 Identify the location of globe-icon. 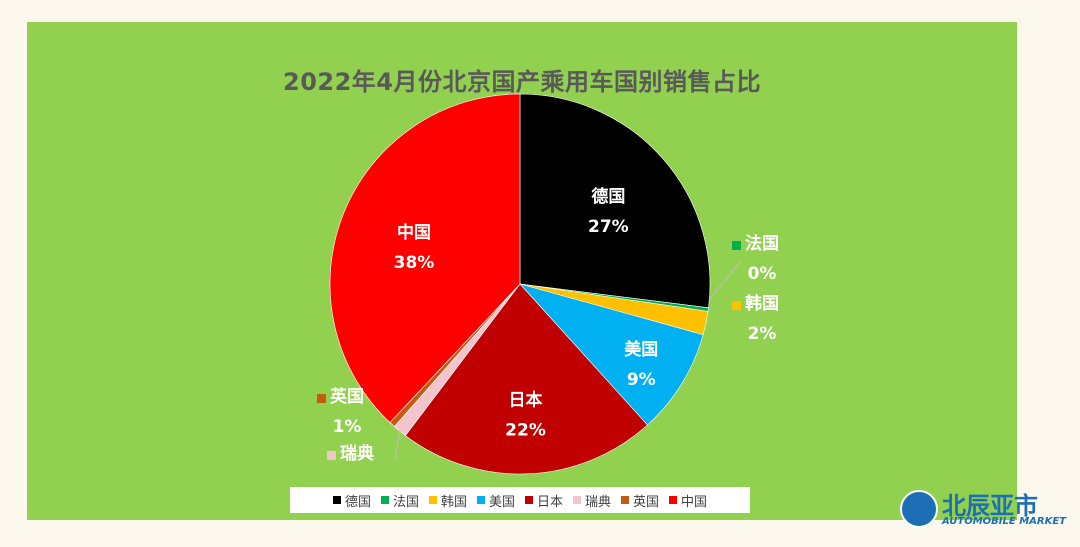
(919, 509).